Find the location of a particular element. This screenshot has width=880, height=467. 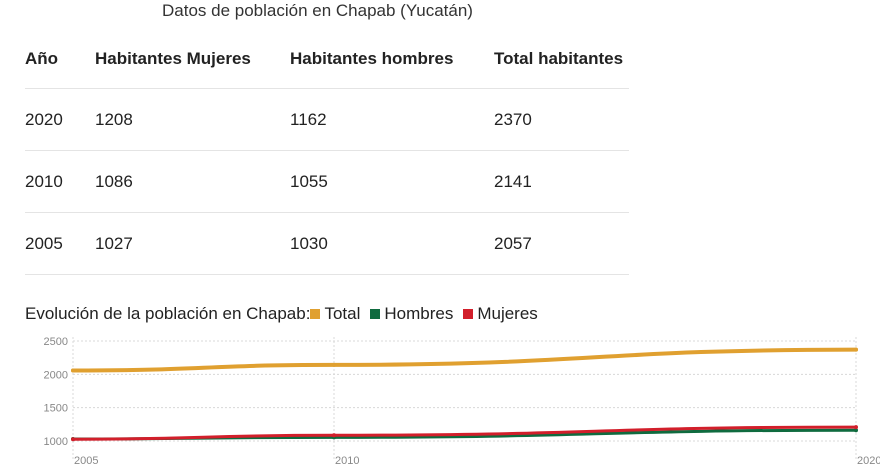

cell-total: 2141 is located at coordinates (513, 181).